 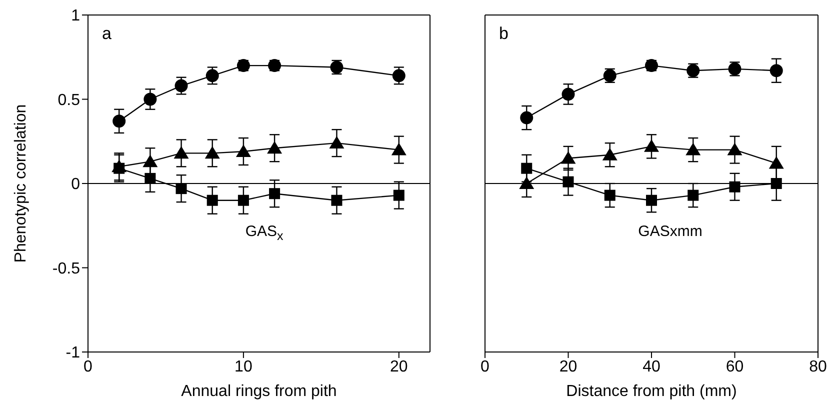 I want to click on y-axis-title: Phenotypic correlation, so click(x=21, y=183).